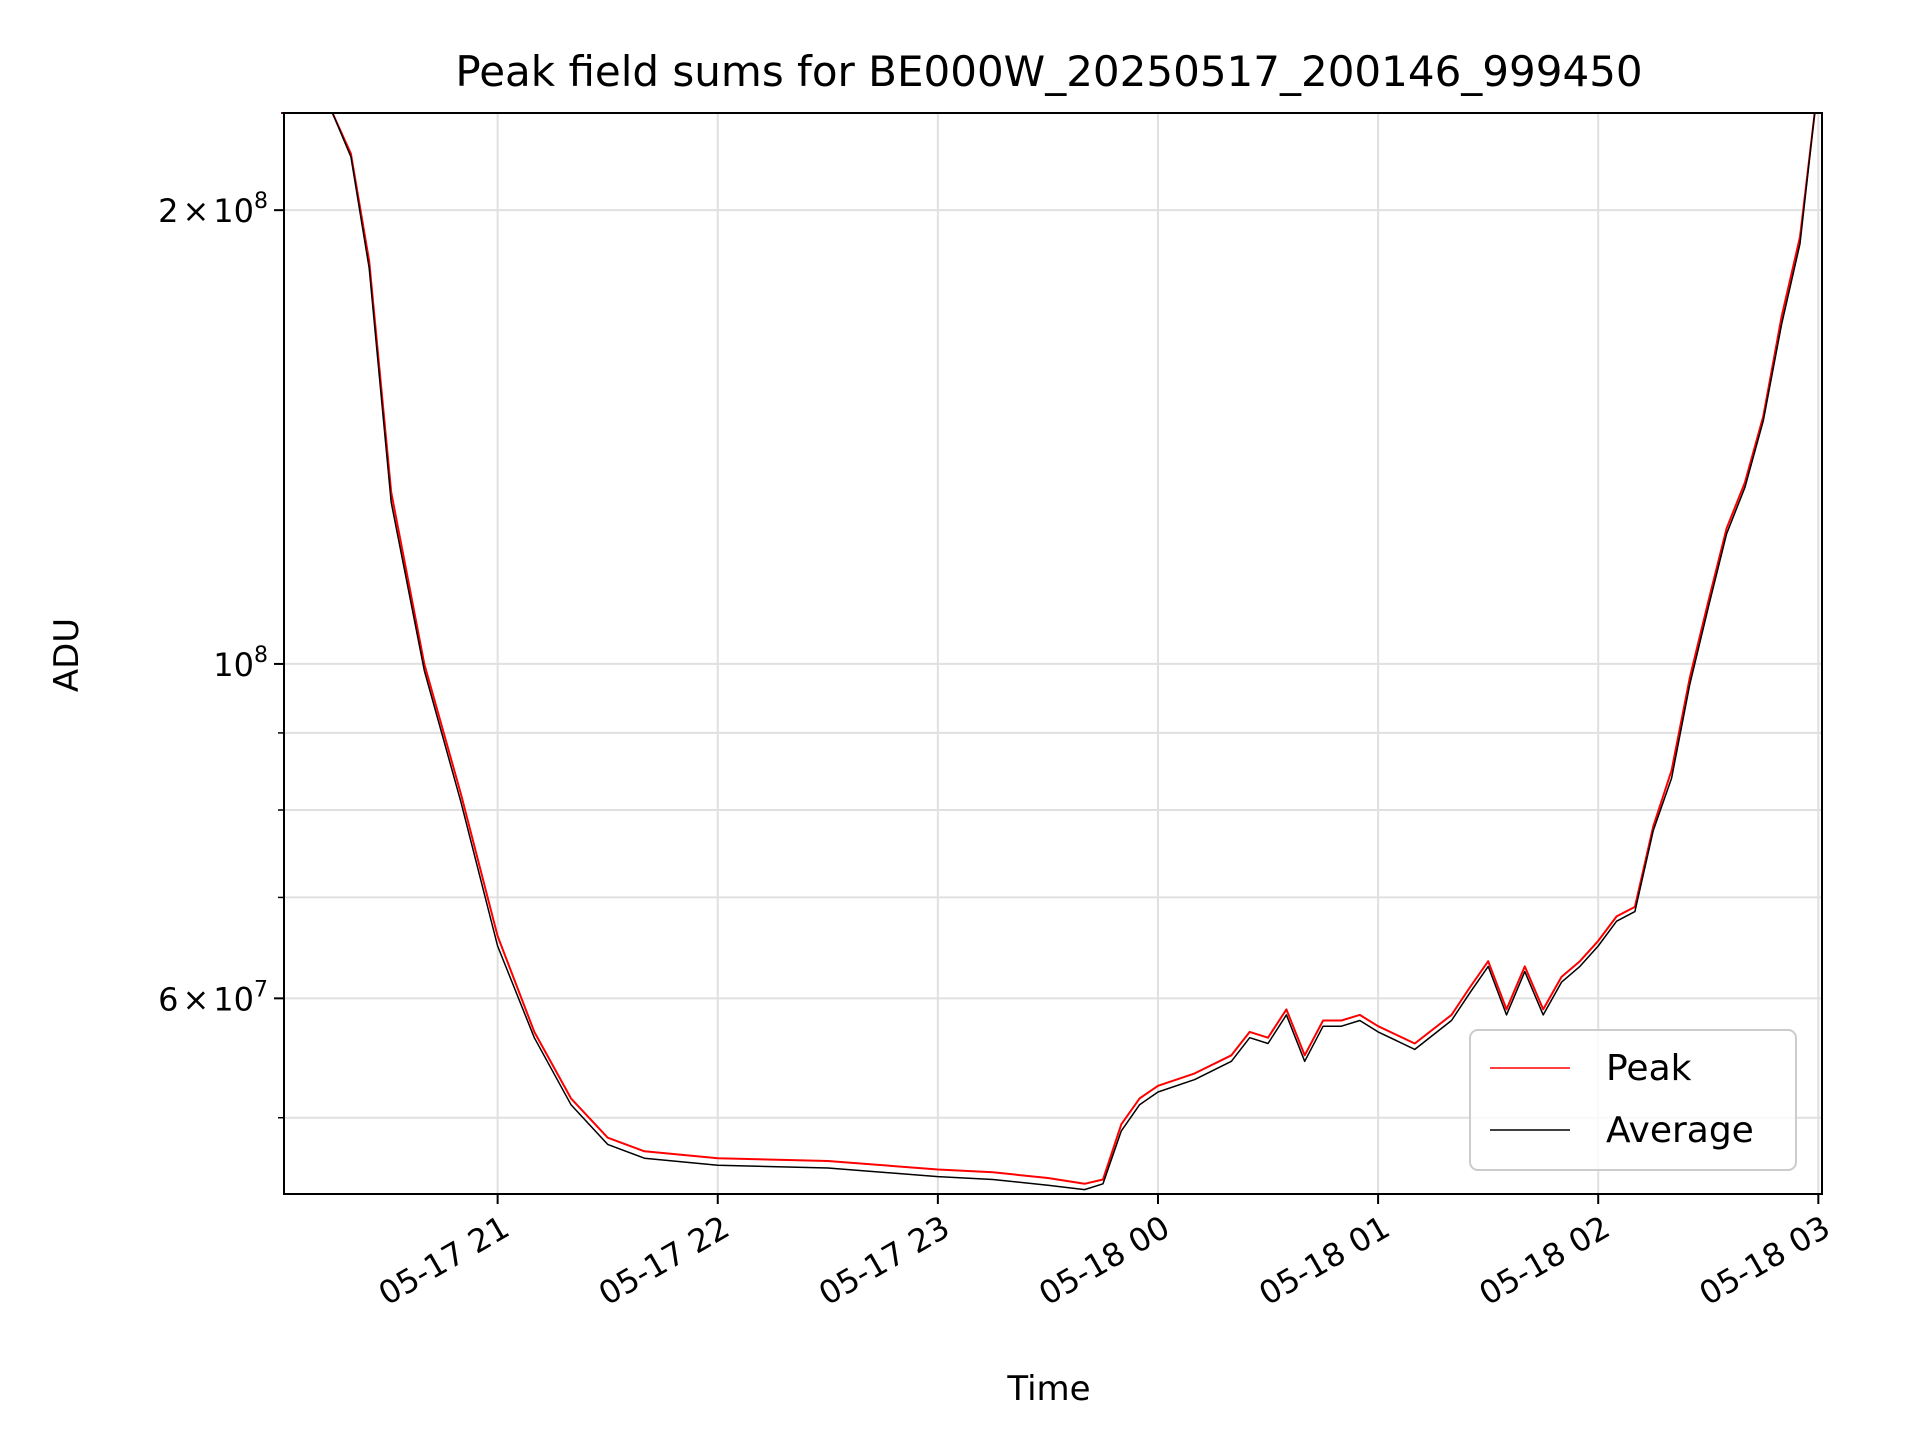  What do you see at coordinates (240, 663) in the screenshot?
I see `y-tick-label: 108` at bounding box center [240, 663].